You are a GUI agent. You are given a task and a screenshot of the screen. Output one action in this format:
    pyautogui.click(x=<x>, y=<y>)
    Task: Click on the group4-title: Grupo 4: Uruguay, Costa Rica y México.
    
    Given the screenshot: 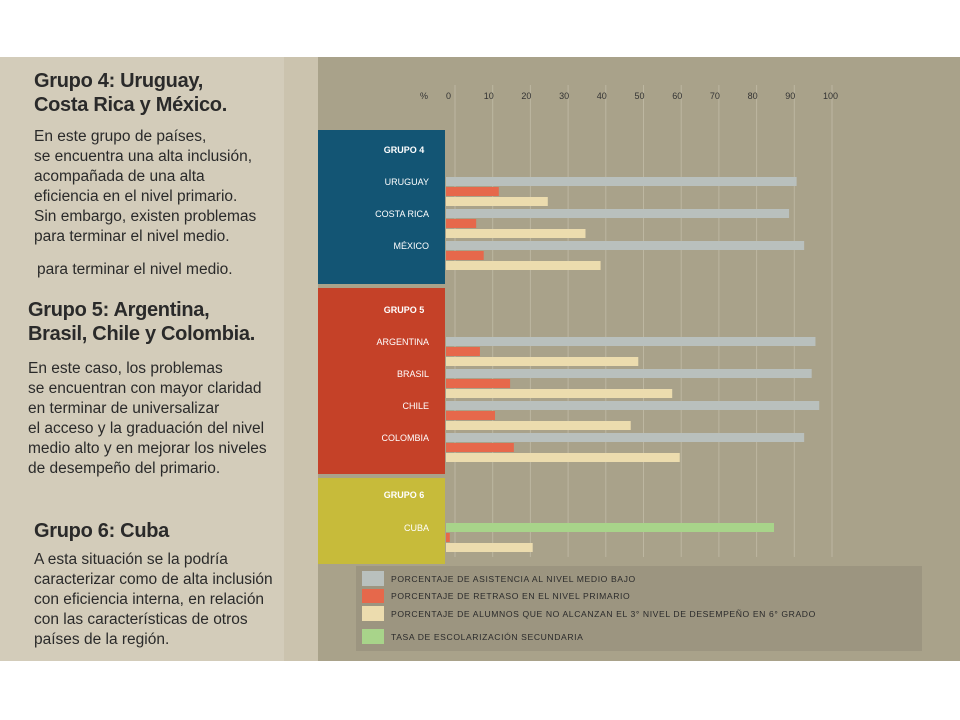 What is the action you would take?
    pyautogui.click(x=130, y=93)
    